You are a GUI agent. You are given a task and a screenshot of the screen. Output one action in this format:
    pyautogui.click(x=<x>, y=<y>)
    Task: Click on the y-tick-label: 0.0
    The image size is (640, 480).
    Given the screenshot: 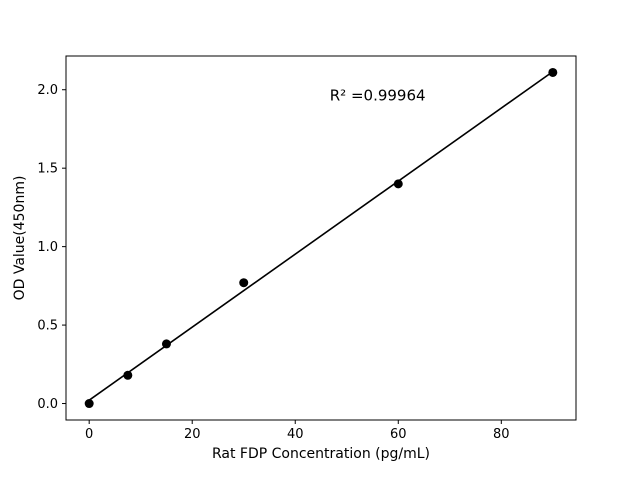 What is the action you would take?
    pyautogui.click(x=47, y=404)
    